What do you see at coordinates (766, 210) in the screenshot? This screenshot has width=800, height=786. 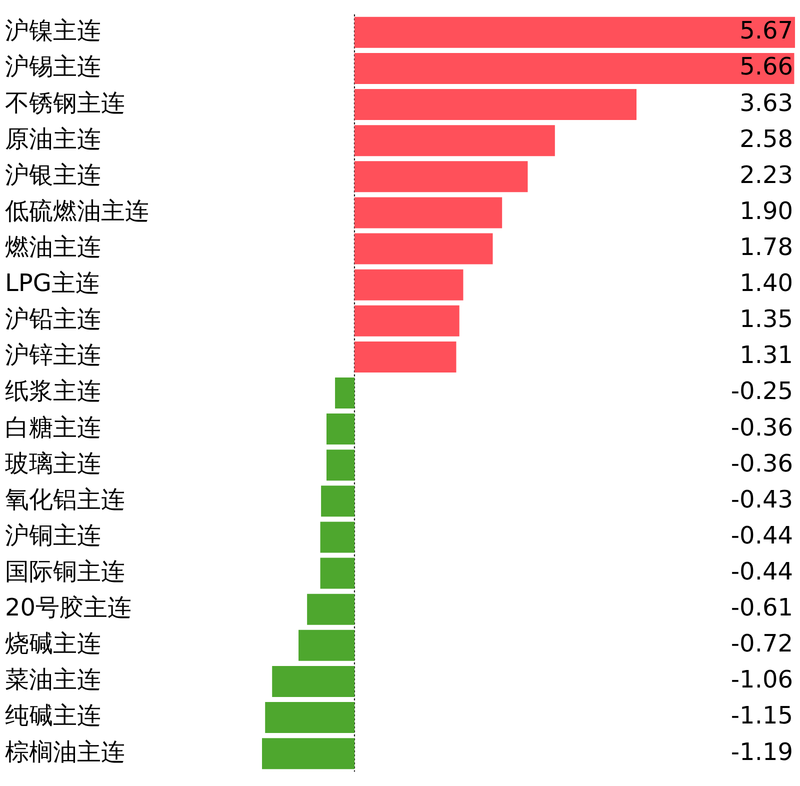 I see `data-label: 1.90` at bounding box center [766, 210].